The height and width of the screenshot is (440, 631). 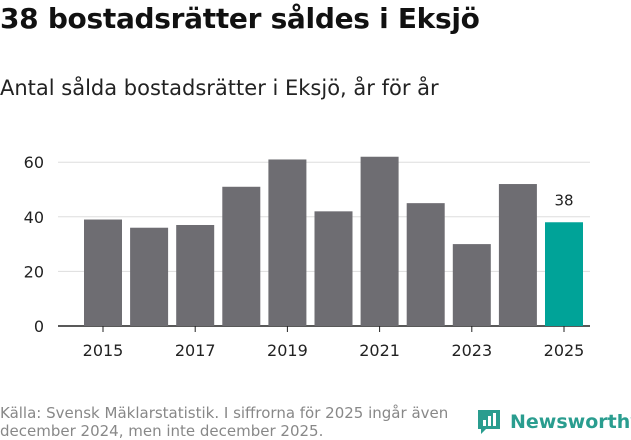 What do you see at coordinates (425, 264) in the screenshot?
I see `bar-2022` at bounding box center [425, 264].